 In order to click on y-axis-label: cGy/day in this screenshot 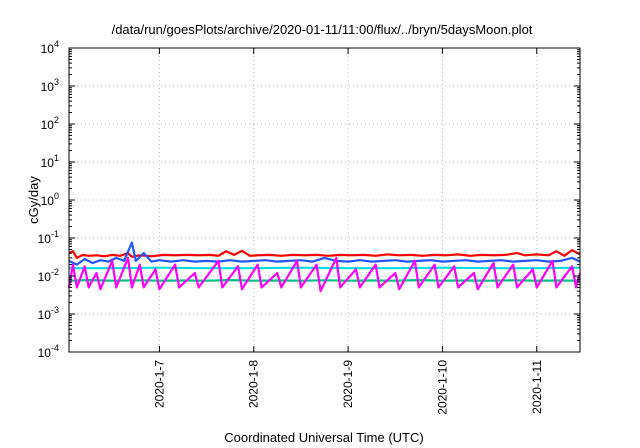, I will do `click(33, 200)`.